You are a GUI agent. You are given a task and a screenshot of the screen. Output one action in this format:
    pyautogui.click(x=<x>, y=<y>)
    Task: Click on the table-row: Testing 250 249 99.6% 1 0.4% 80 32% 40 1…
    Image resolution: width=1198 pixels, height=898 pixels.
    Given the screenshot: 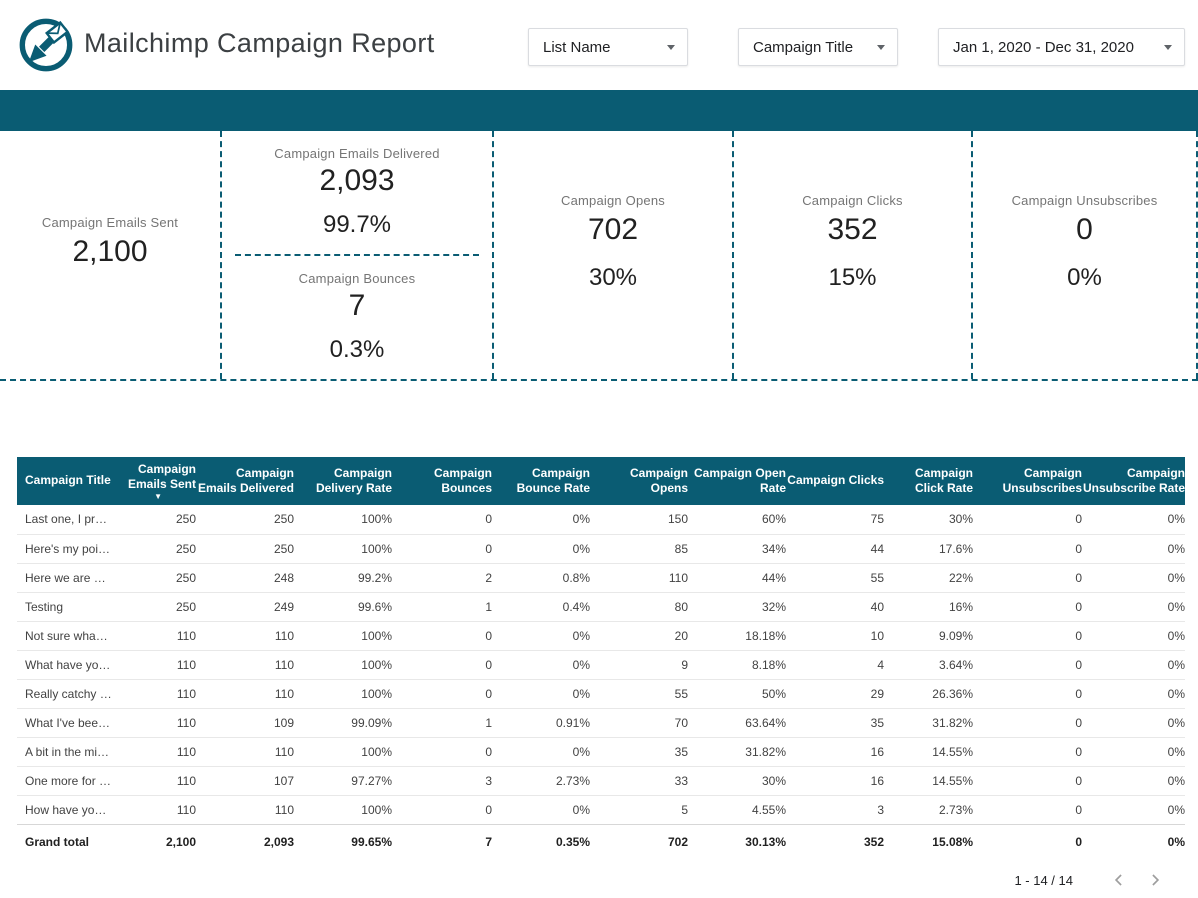 What is the action you would take?
    pyautogui.click(x=601, y=607)
    